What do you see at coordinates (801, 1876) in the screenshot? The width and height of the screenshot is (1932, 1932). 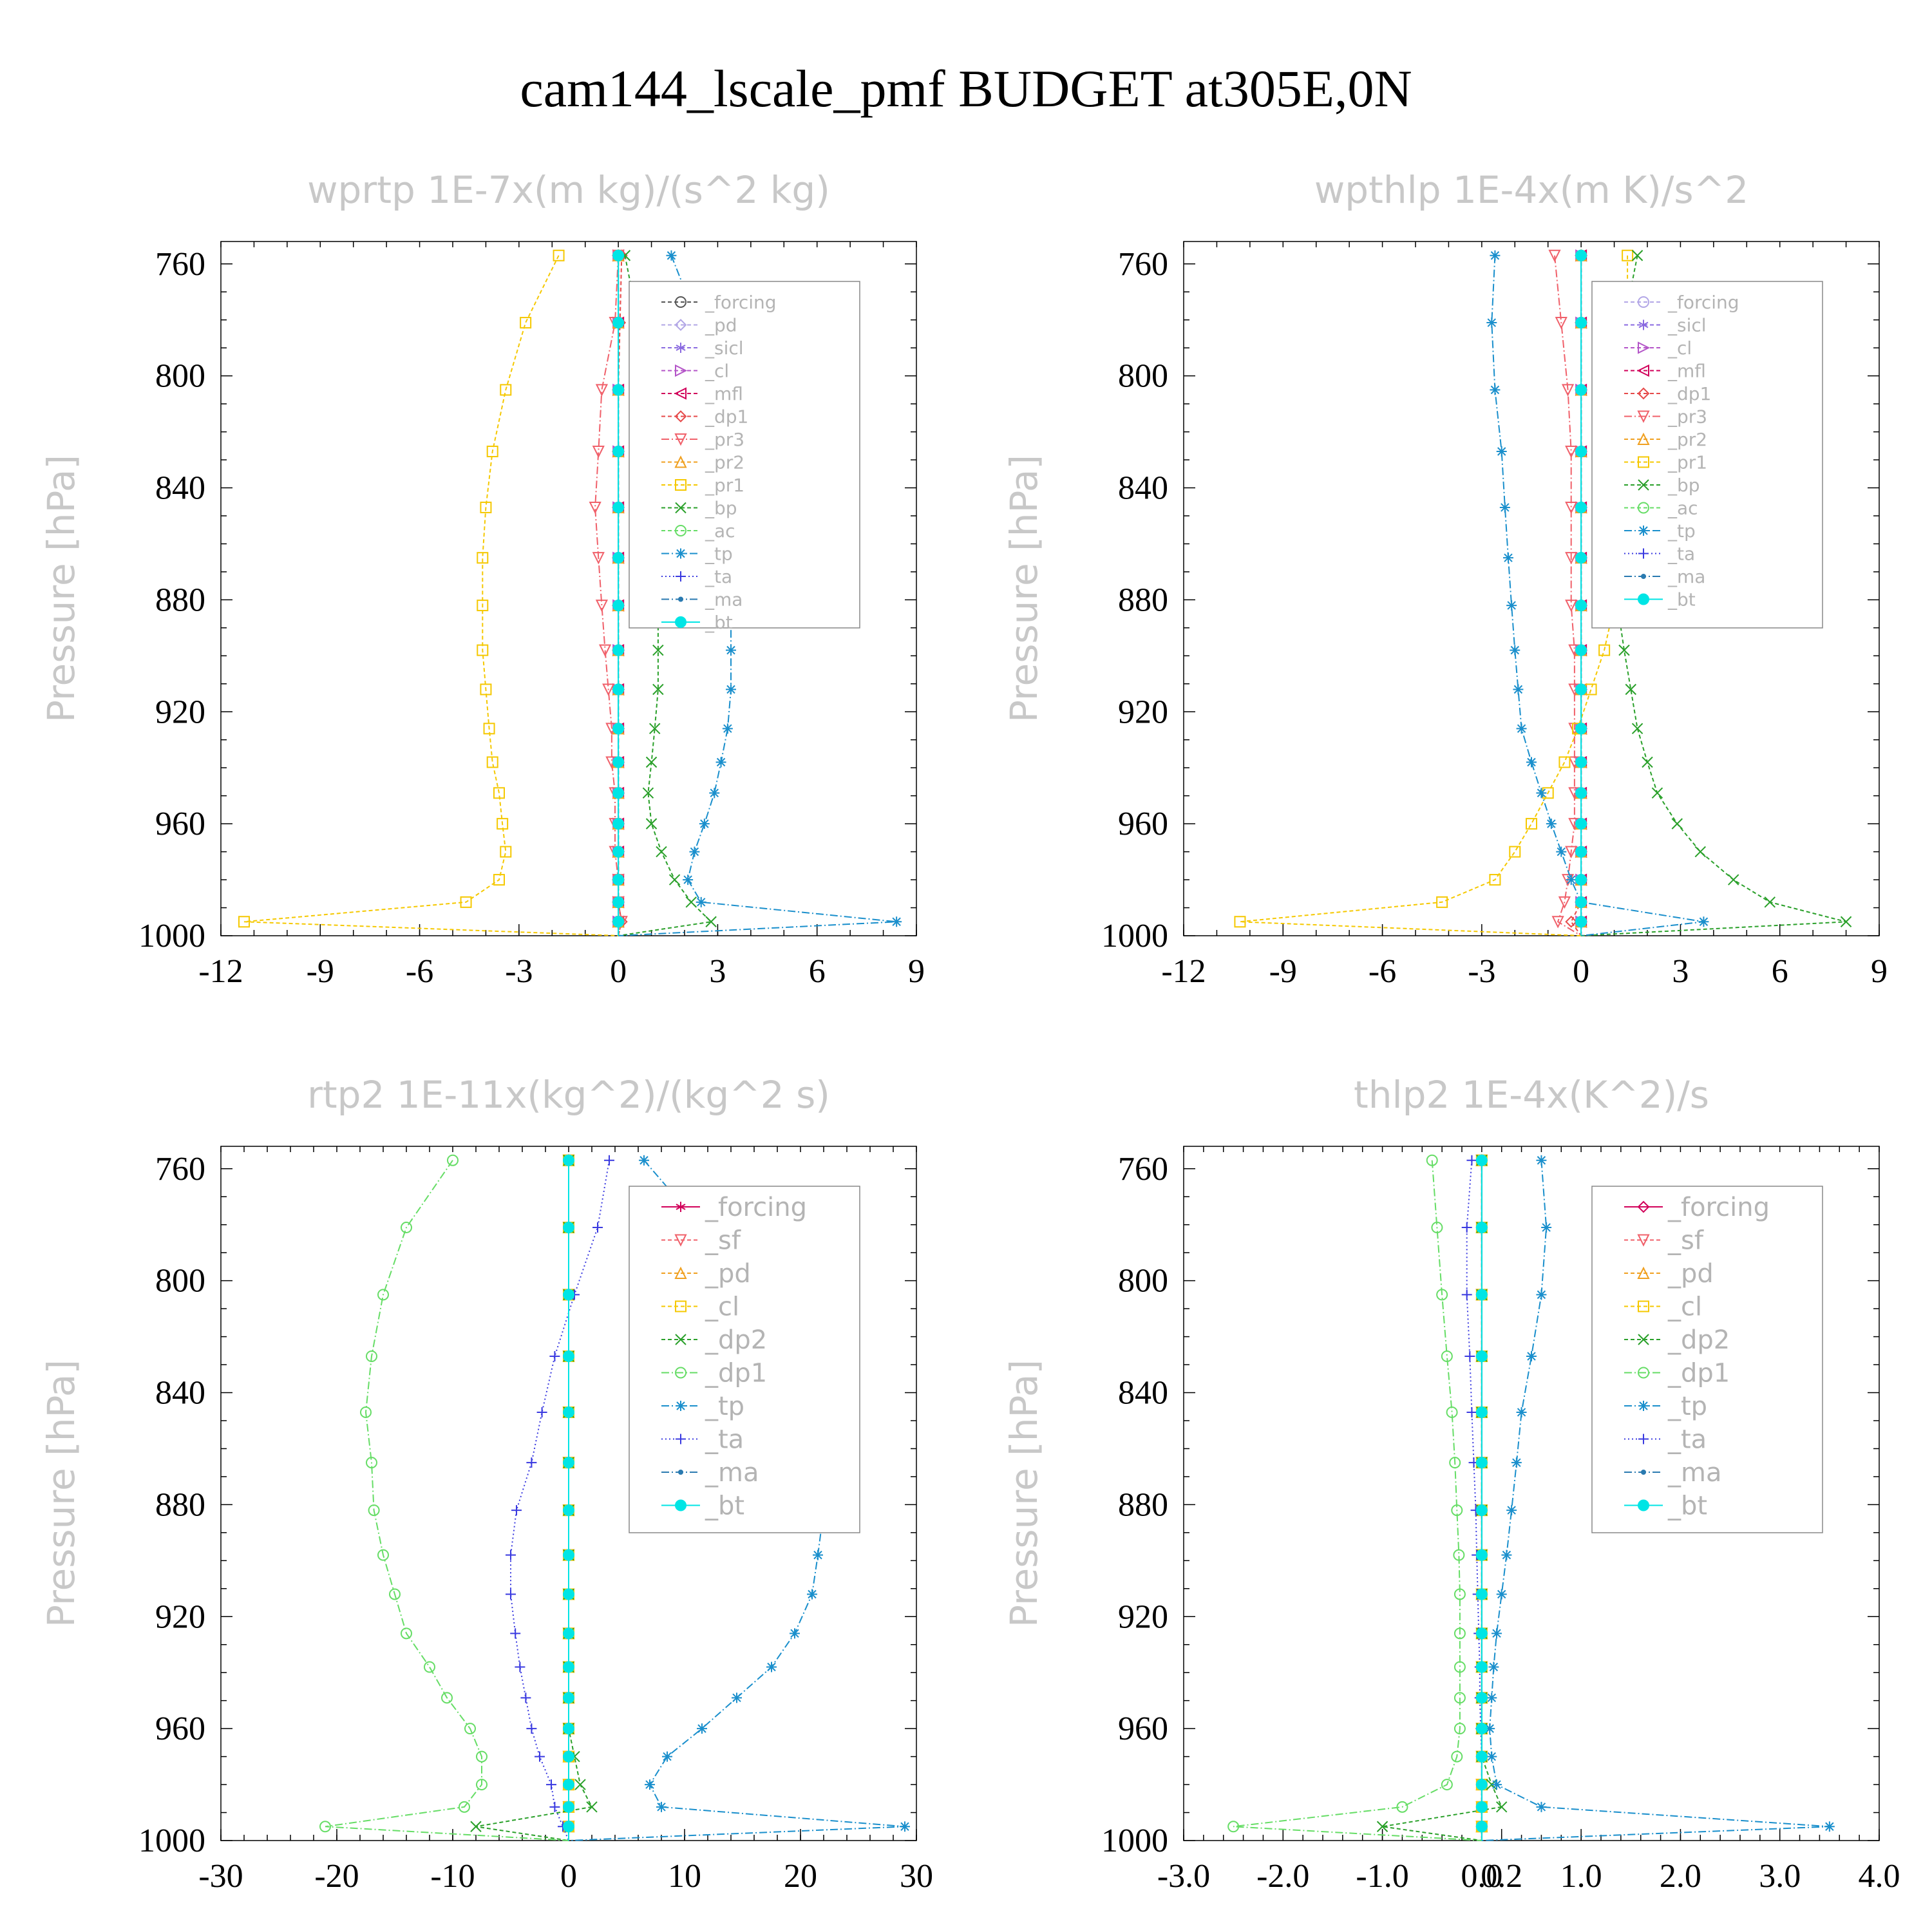 I see `x-tick-label: 20` at bounding box center [801, 1876].